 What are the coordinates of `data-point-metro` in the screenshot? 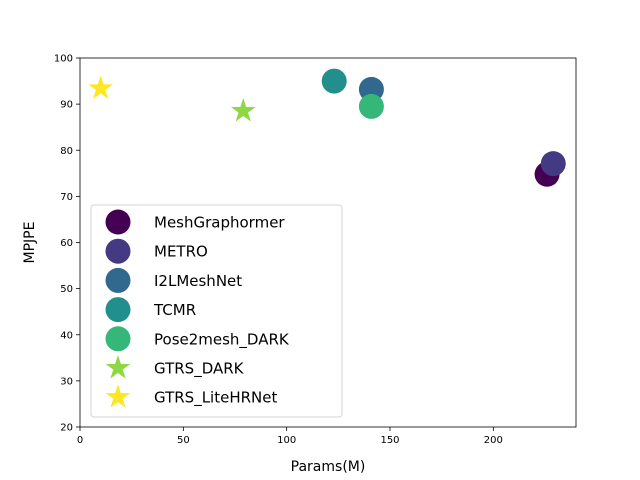 It's located at (553, 164).